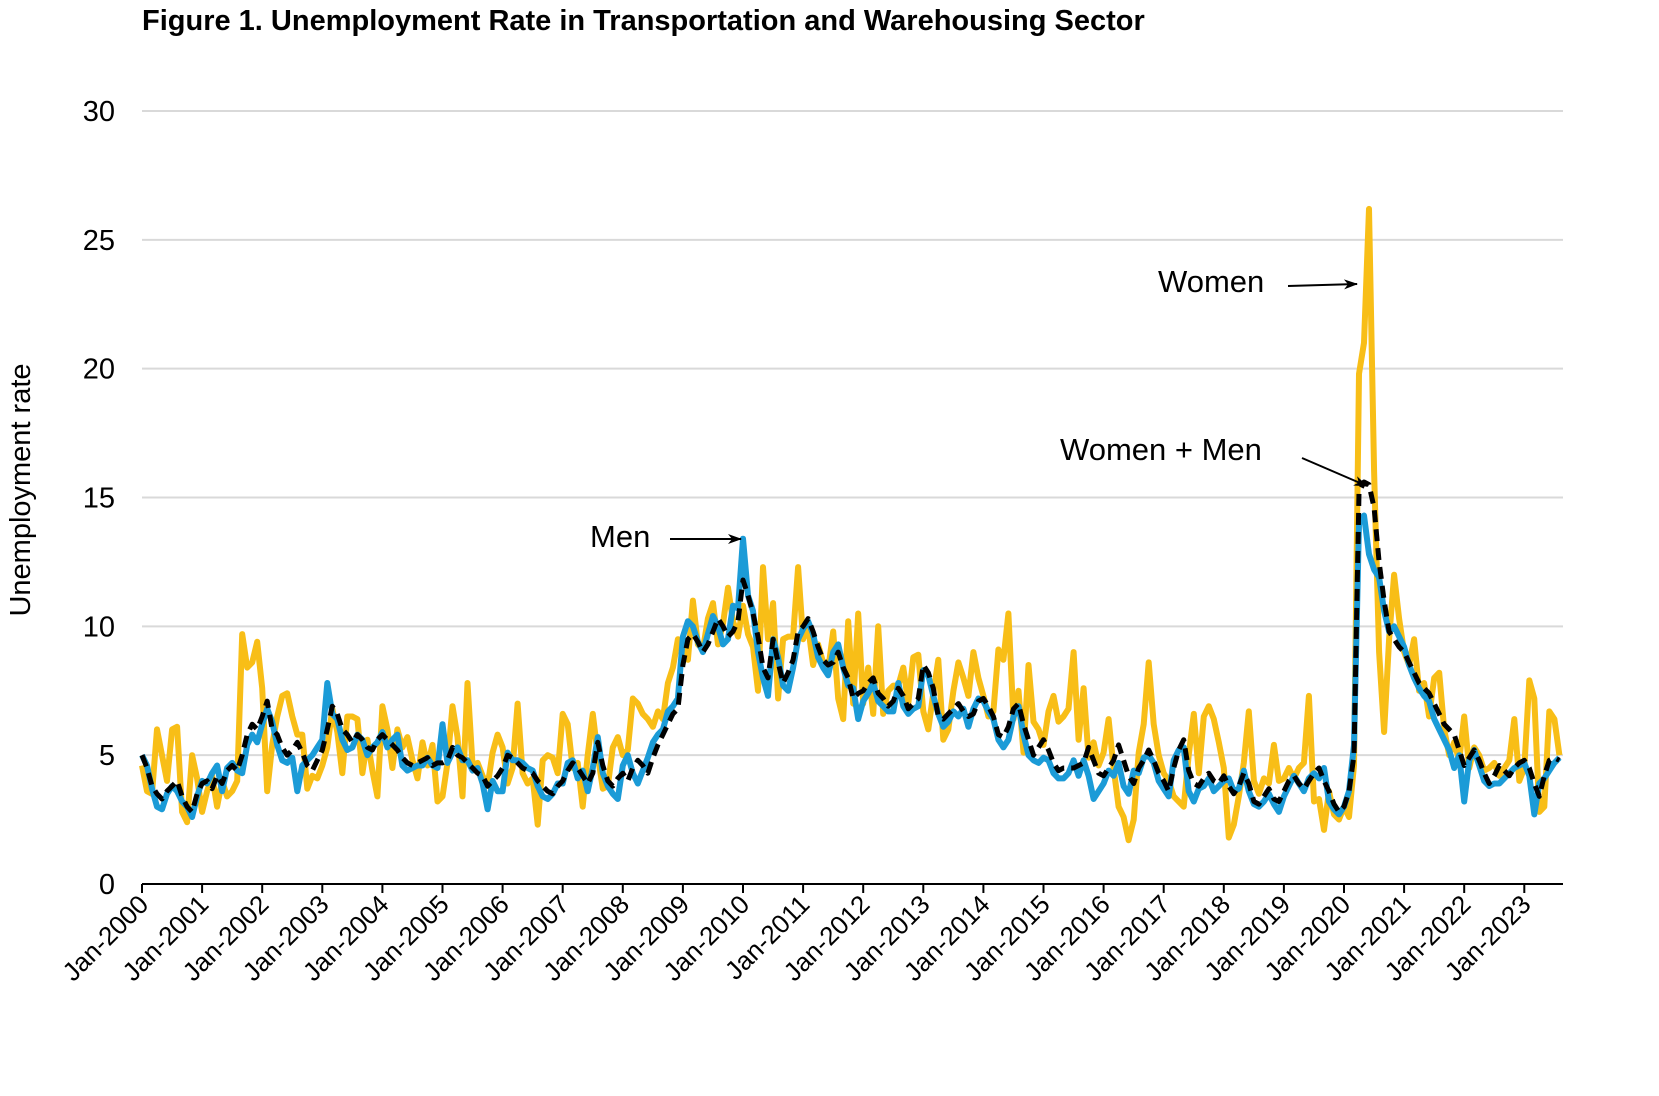 This screenshot has width=1659, height=1096. Describe the element at coordinates (21, 489) in the screenshot. I see `y-axis-label: Unemployment rate` at that location.